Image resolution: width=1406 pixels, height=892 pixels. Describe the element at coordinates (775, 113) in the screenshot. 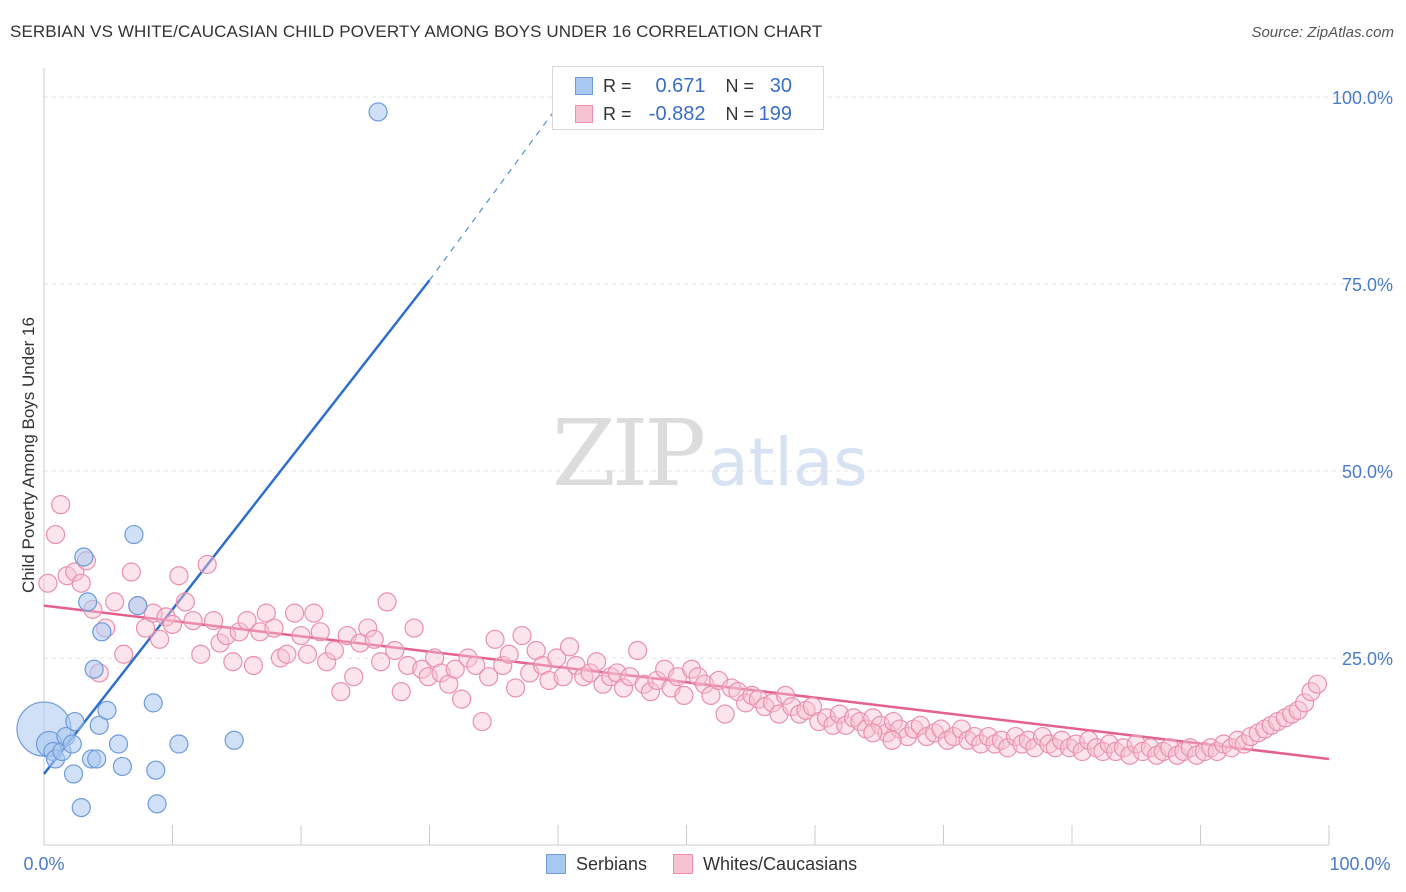

I see `whites-n-value: 199` at that location.